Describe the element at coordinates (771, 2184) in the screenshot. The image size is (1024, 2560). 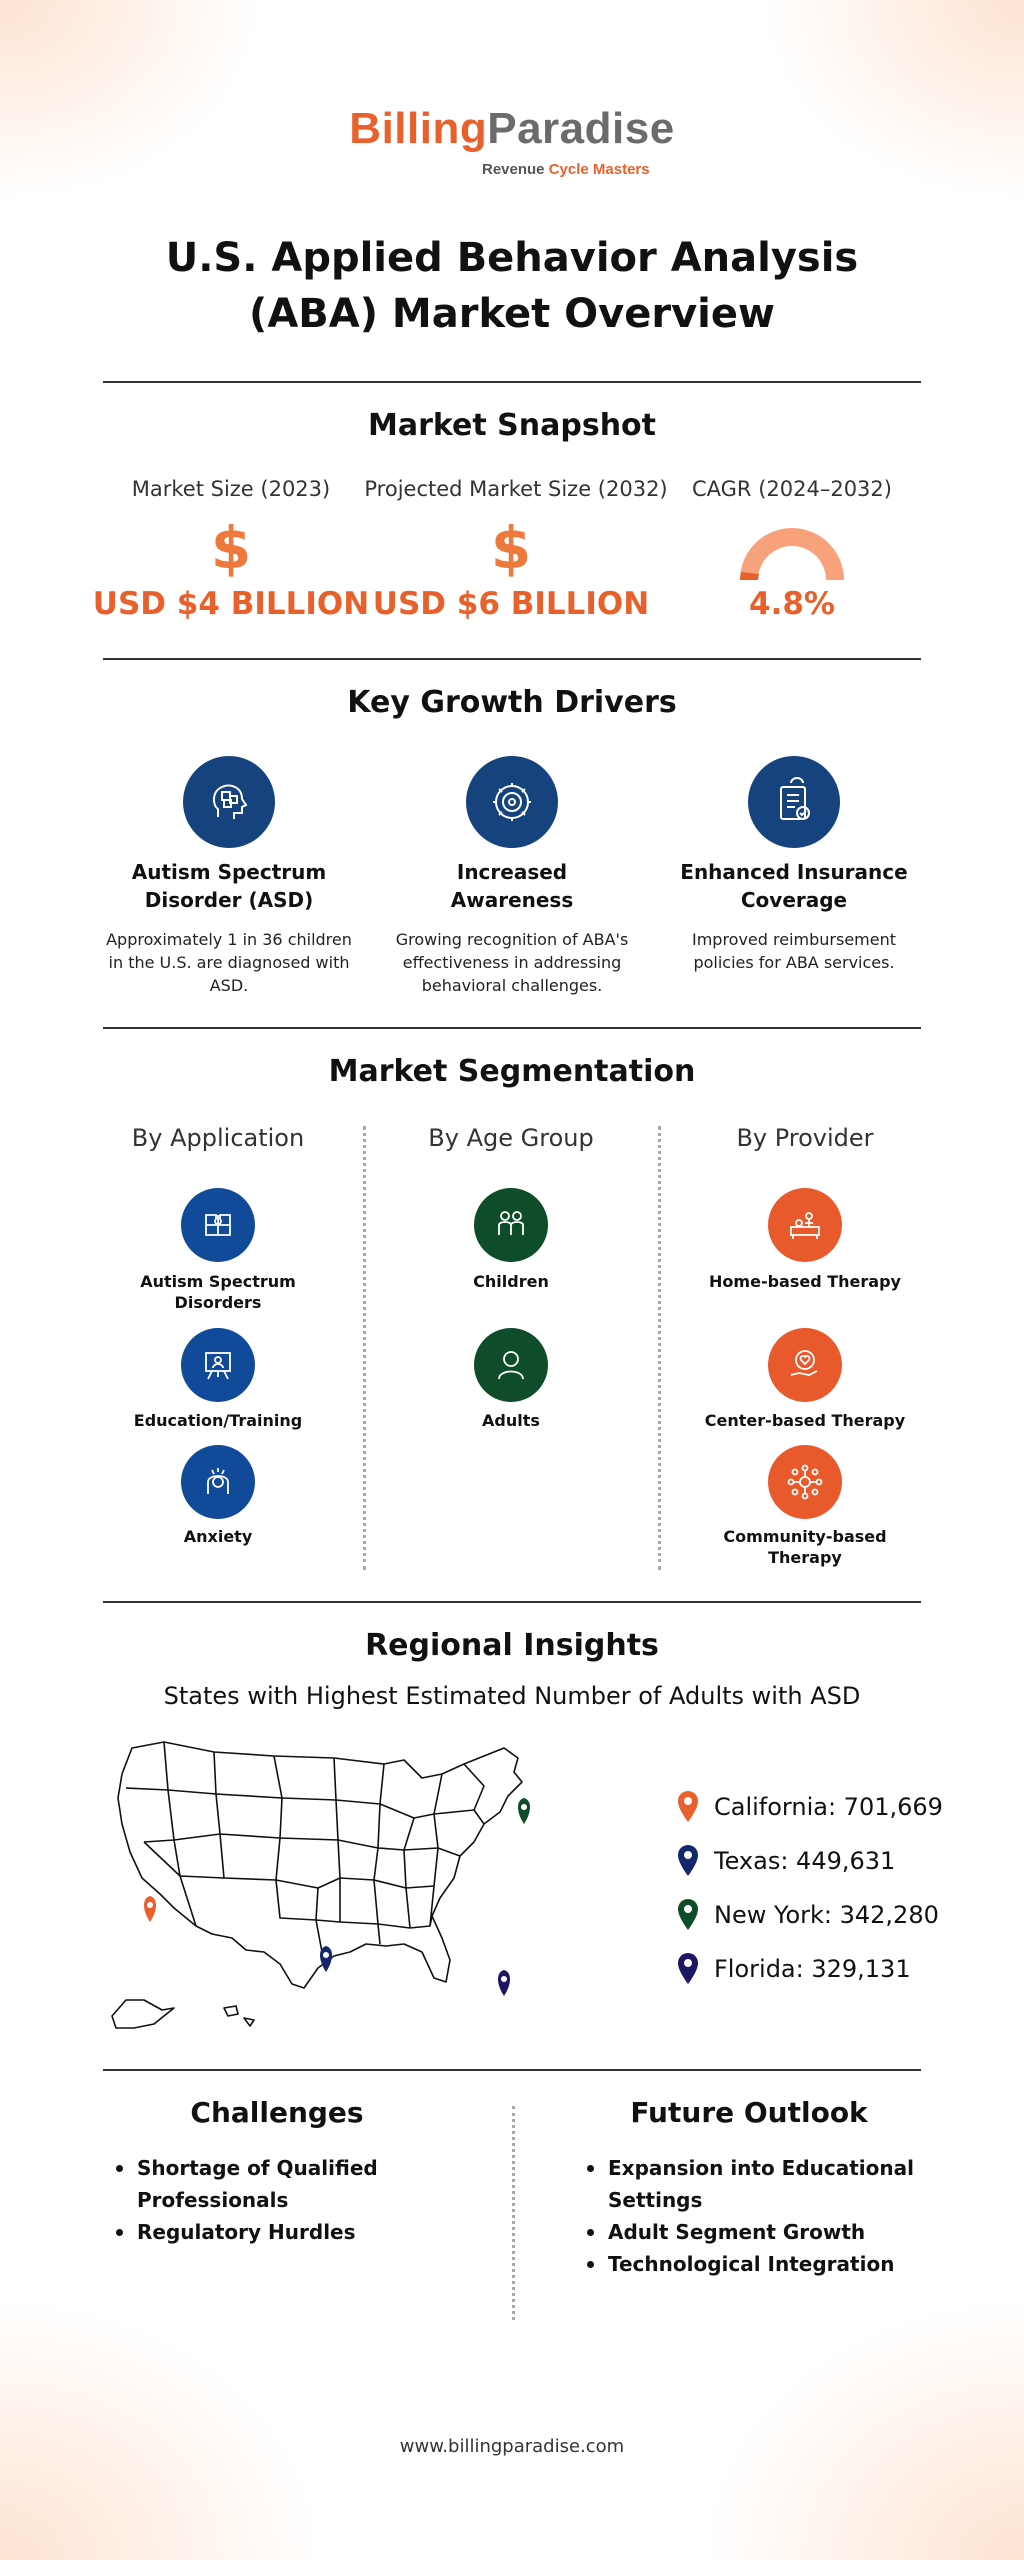
I see `list-item: Expansion into Educational Settings` at that location.